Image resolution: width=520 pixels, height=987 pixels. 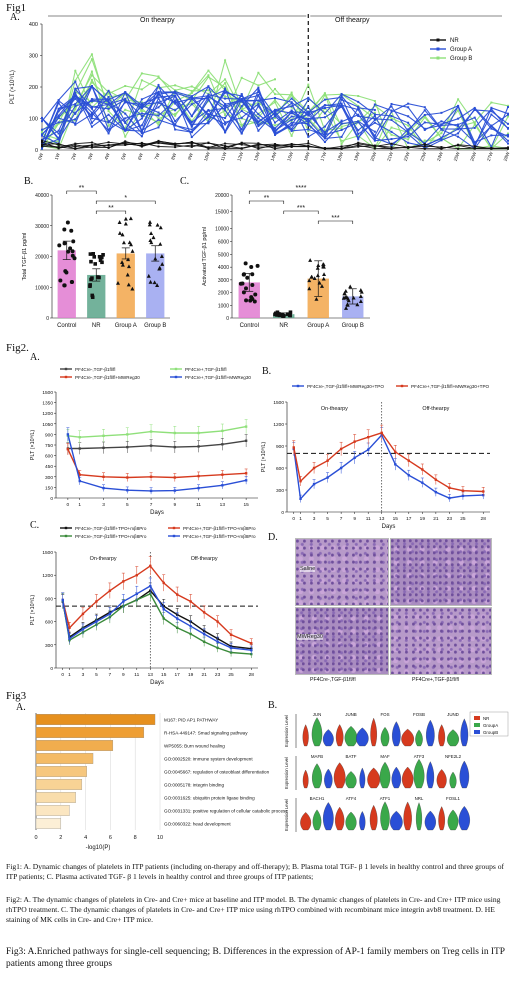 I want to click on he-image-cre-plus-mwreg30, so click(x=441, y=641).